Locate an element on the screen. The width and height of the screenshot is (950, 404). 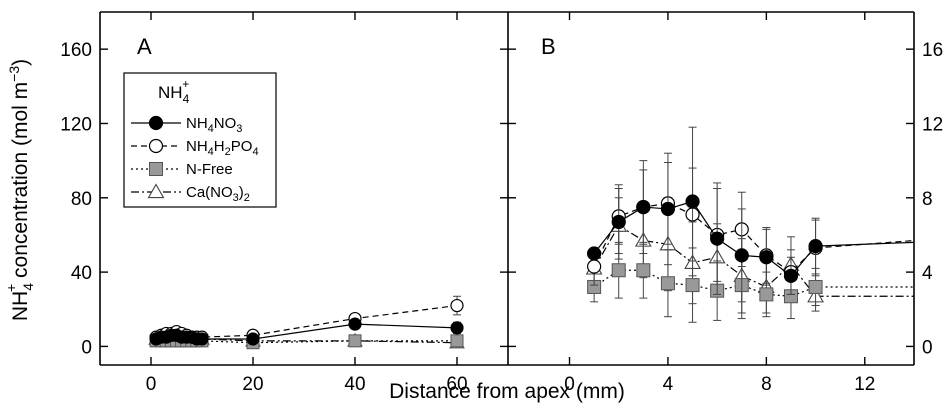
x-tick-label: 20 is located at coordinates (252, 384).